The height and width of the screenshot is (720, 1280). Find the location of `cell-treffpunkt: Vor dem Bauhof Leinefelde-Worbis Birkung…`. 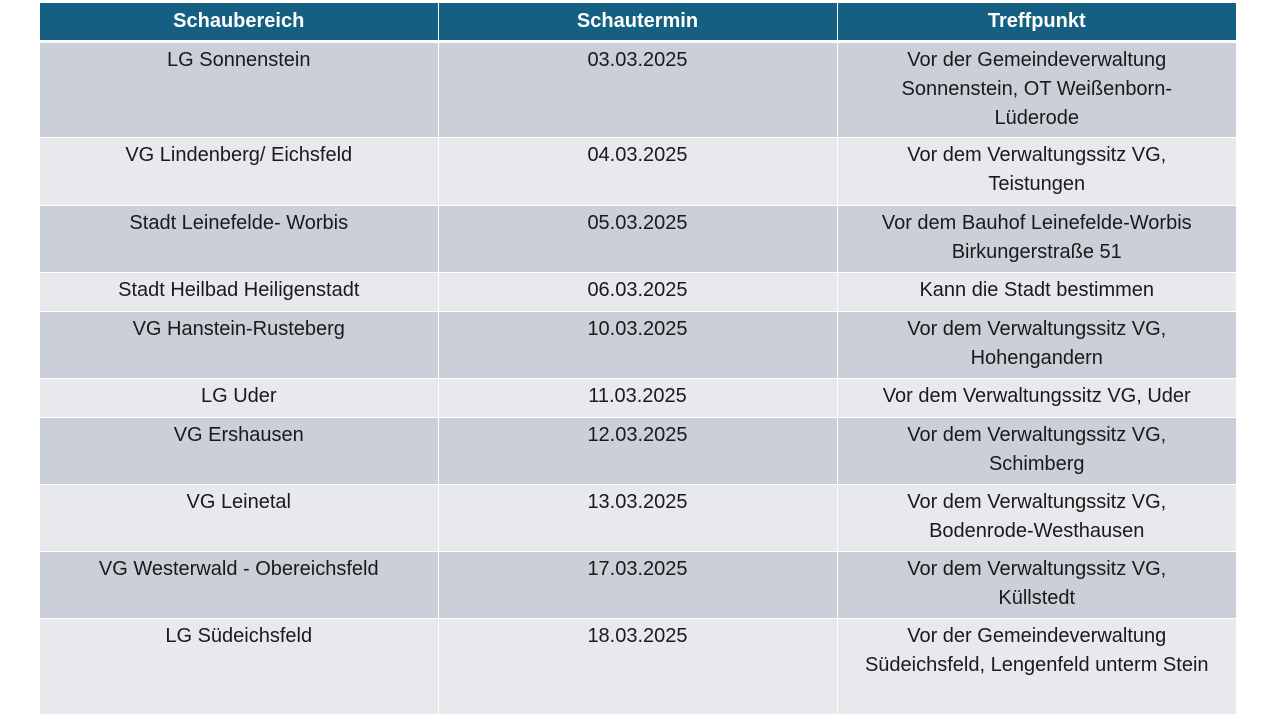

cell-treffpunkt: Vor dem Bauhof Leinefelde-Worbis Birkung… is located at coordinates (1036, 239).